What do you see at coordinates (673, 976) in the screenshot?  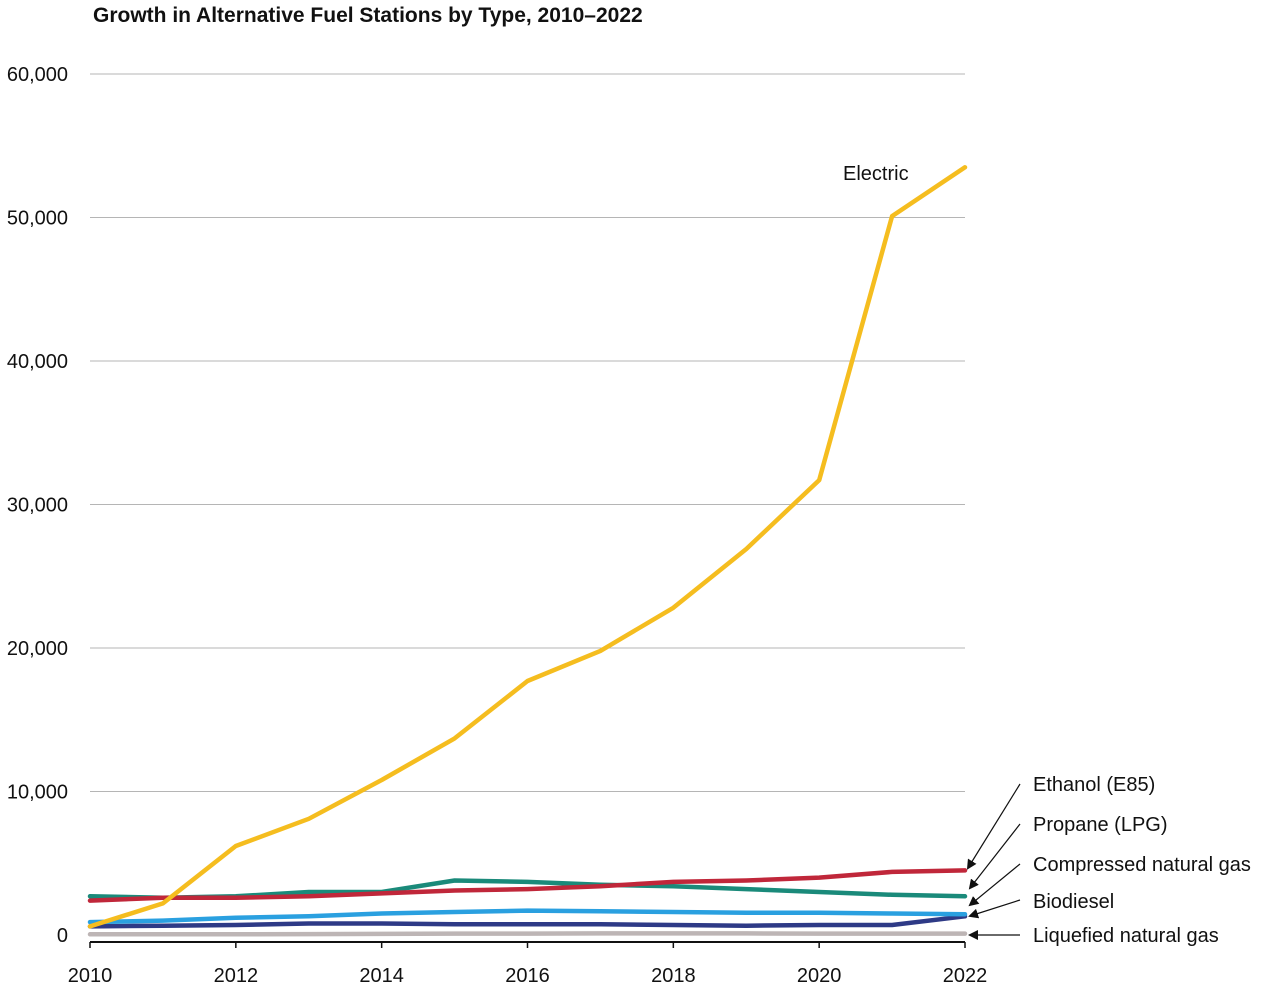 I see `x-tick-label: 2018` at bounding box center [673, 976].